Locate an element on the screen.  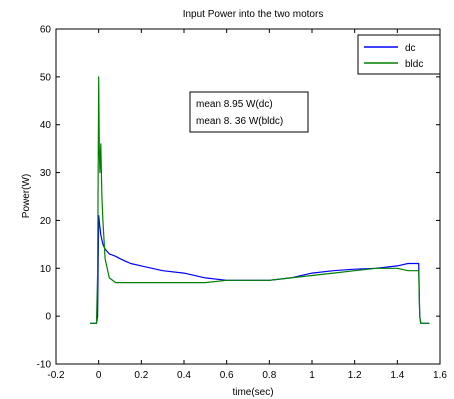
annotation-mean-bldc: mean 8. 36 W(bldc) is located at coordinates (239, 121).